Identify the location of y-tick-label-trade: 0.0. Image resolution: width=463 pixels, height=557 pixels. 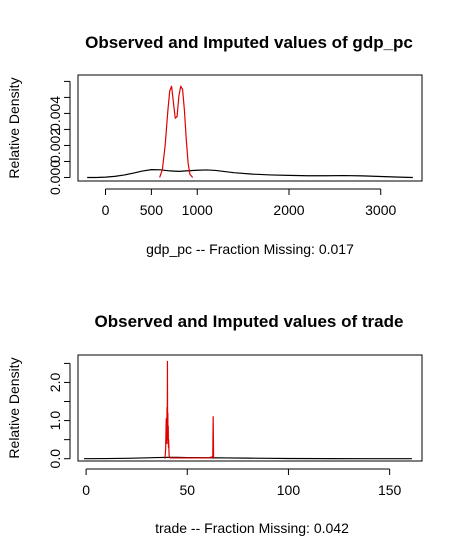
(55, 459).